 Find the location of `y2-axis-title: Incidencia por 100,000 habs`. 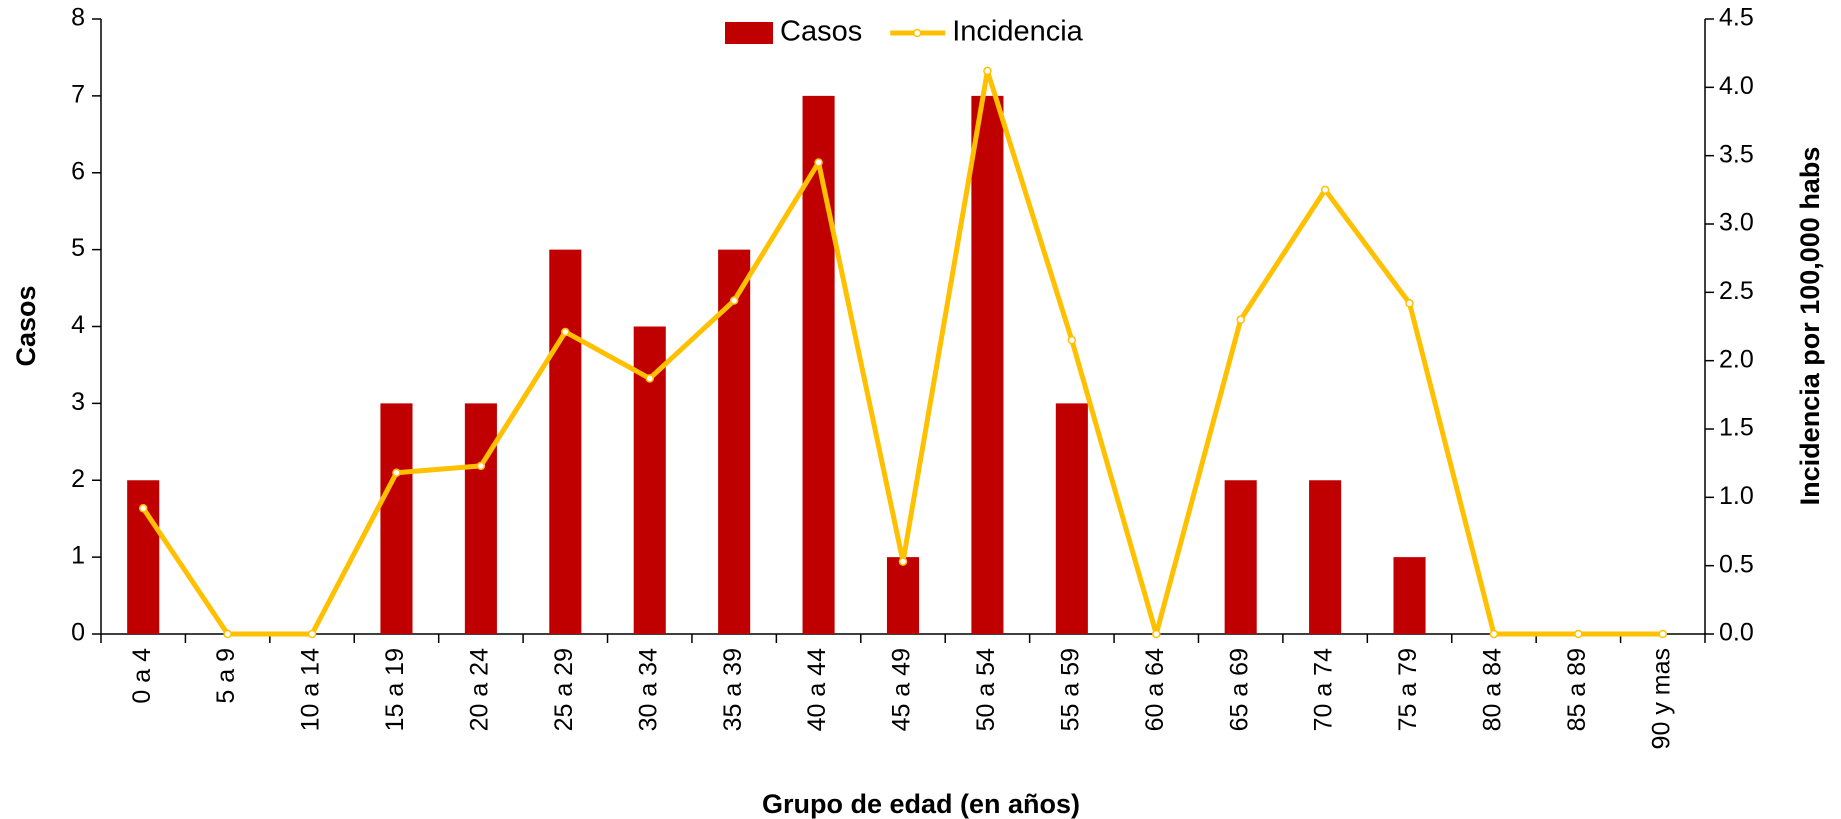

y2-axis-title: Incidencia por 100,000 habs is located at coordinates (1810, 326).